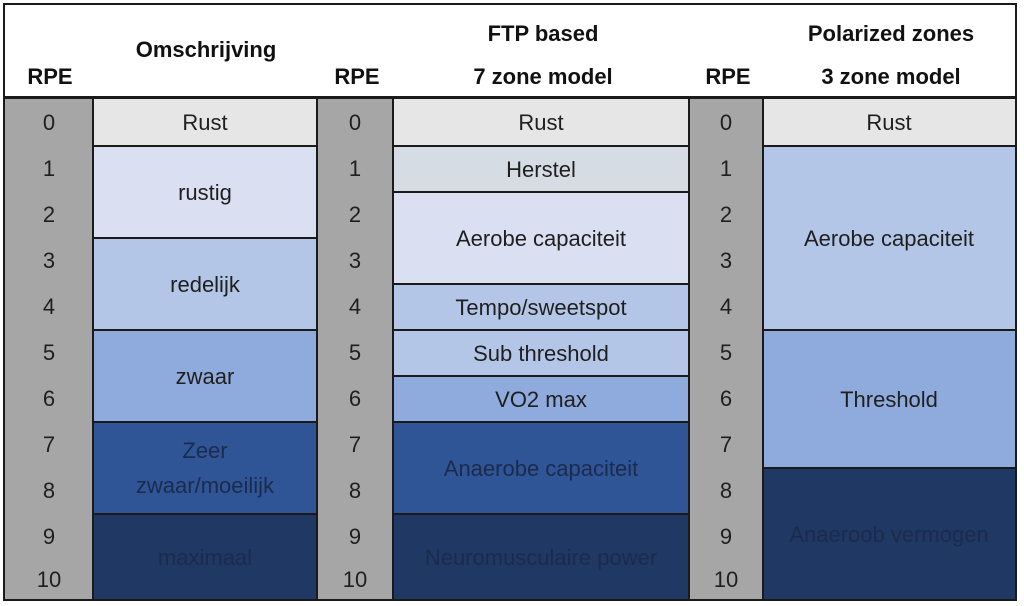  Describe the element at coordinates (50, 76) in the screenshot. I see `header-rpe-1: RPE` at that location.